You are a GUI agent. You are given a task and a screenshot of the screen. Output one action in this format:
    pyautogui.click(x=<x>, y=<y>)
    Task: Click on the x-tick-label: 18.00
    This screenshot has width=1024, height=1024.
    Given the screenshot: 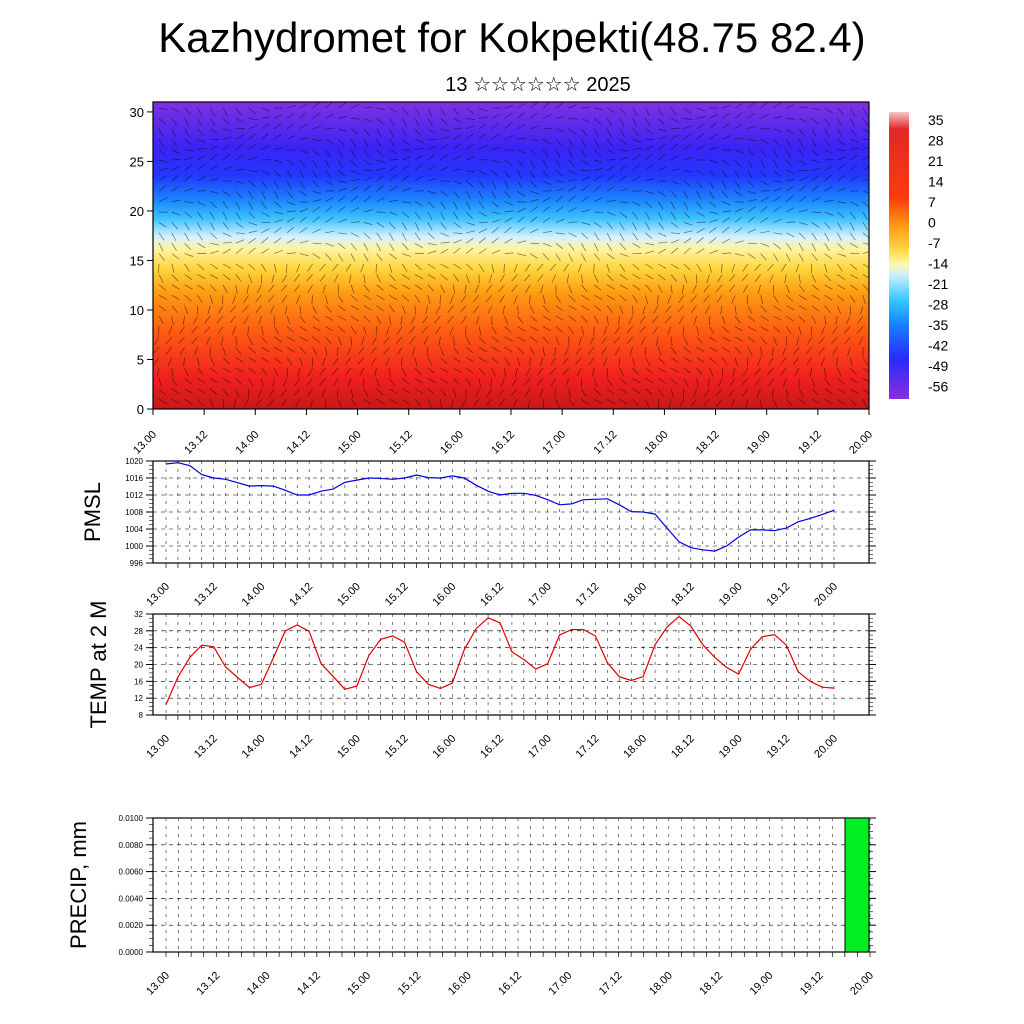 What is the action you would take?
    pyautogui.click(x=657, y=443)
    